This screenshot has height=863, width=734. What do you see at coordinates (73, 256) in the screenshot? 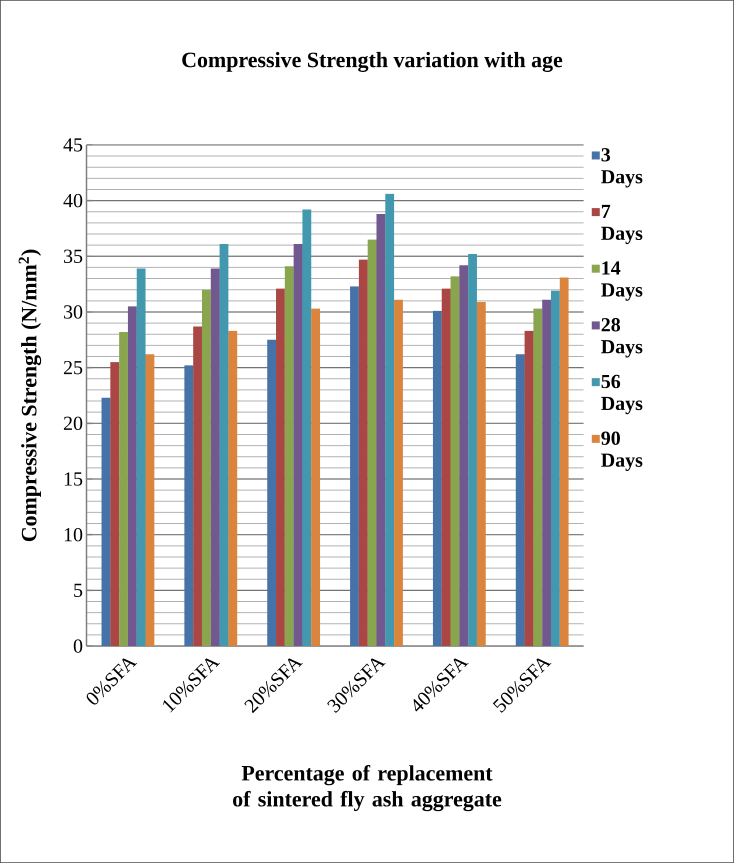
I see `y-tick-label: 35` at bounding box center [73, 256].